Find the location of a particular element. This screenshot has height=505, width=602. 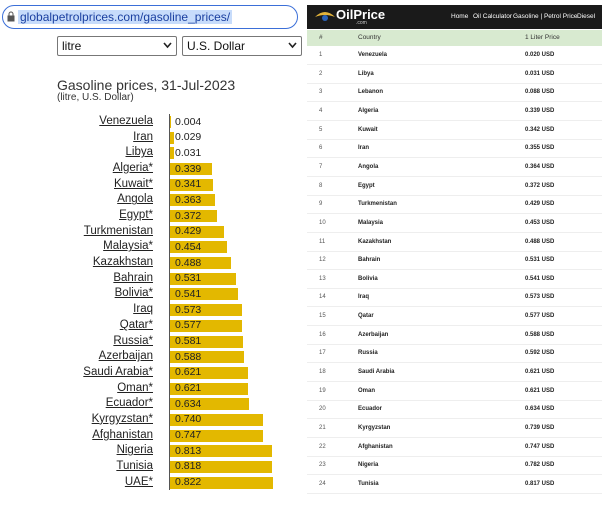

unit-select: litre is located at coordinates (117, 46).